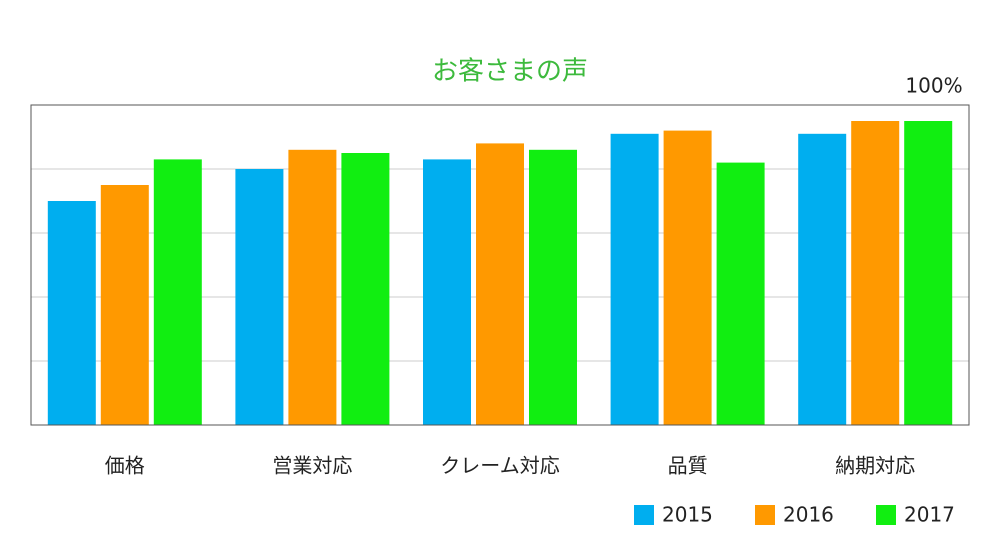  Describe the element at coordinates (125, 466) in the screenshot. I see `x-tick-label: 価格` at that location.